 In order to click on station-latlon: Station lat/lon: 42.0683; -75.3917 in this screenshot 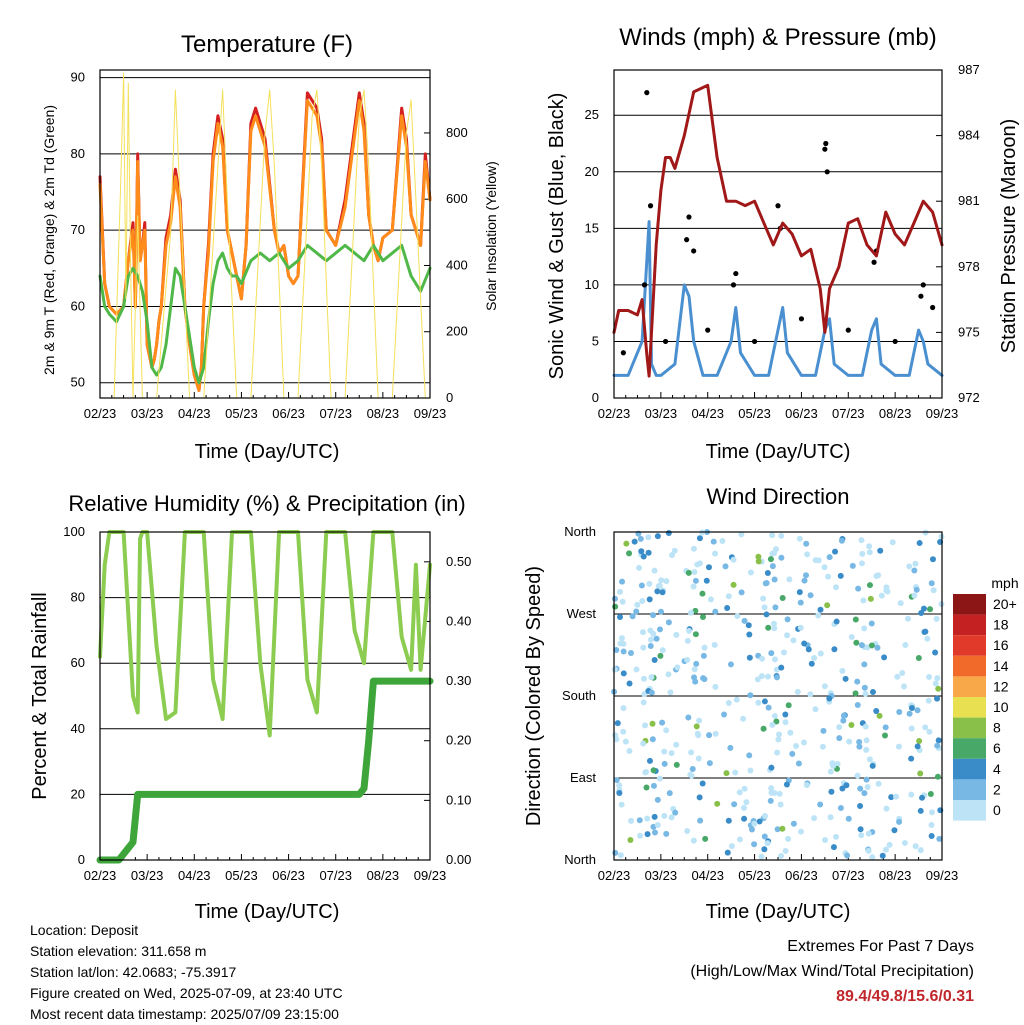, I will do `click(133, 972)`.